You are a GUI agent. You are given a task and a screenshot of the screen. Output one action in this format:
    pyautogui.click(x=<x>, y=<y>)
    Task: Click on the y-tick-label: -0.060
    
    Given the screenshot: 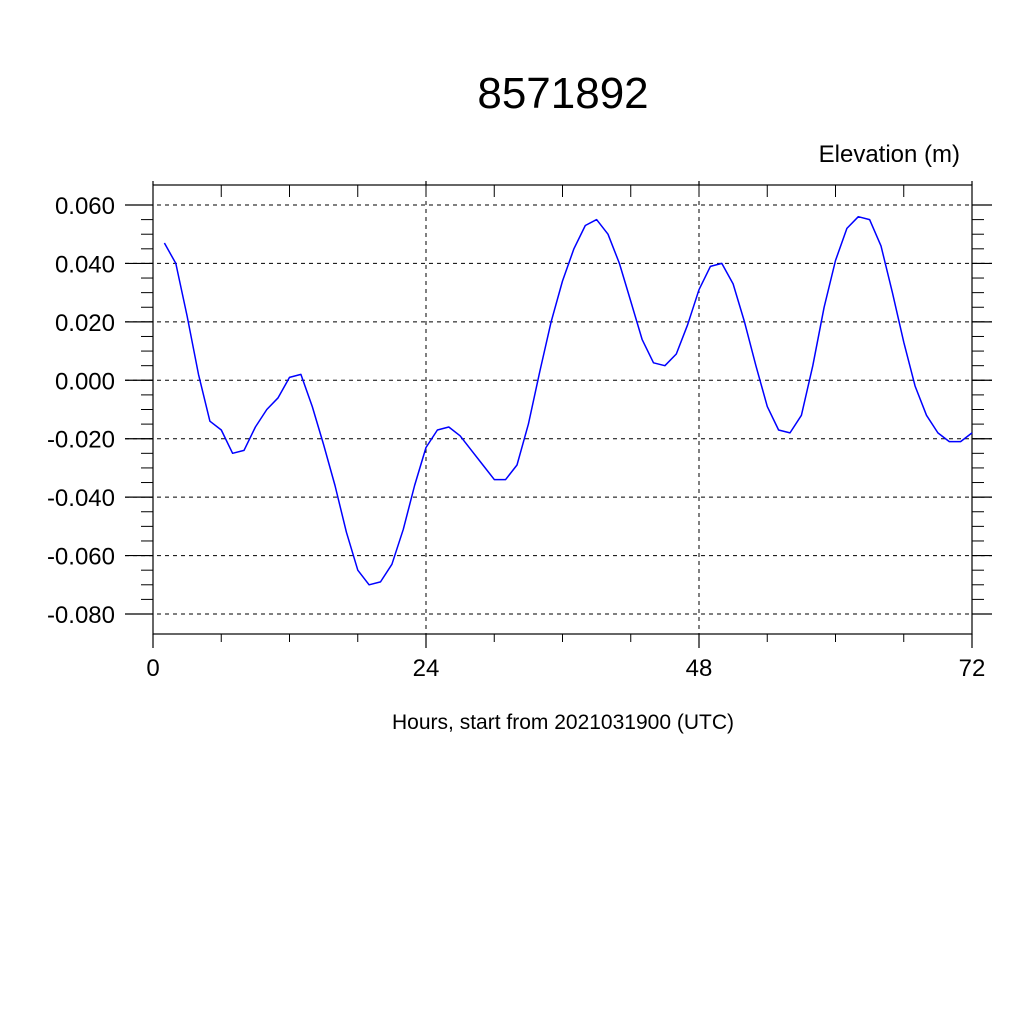 What is the action you would take?
    pyautogui.click(x=81, y=557)
    